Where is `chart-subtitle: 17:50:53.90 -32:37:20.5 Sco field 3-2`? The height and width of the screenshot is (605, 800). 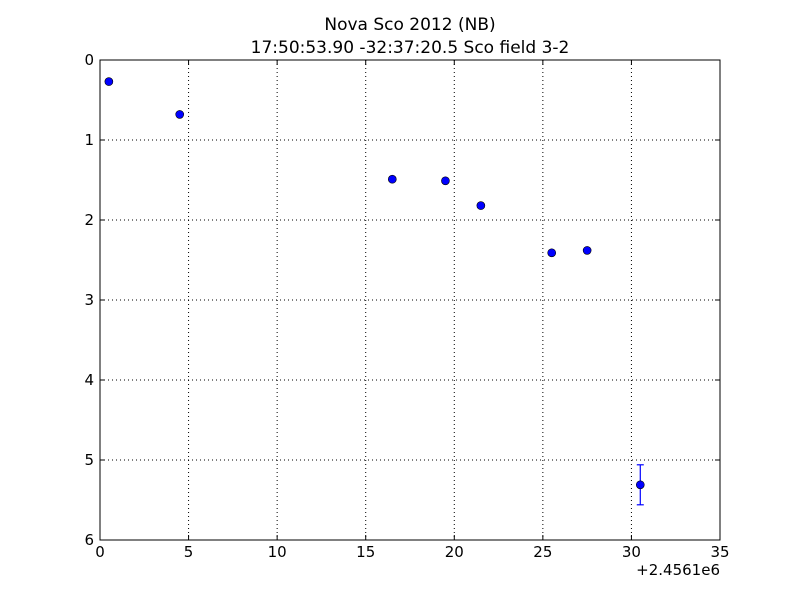 chart-subtitle: 17:50:53.90 -32:37:20.5 Sco field 3-2 is located at coordinates (410, 48).